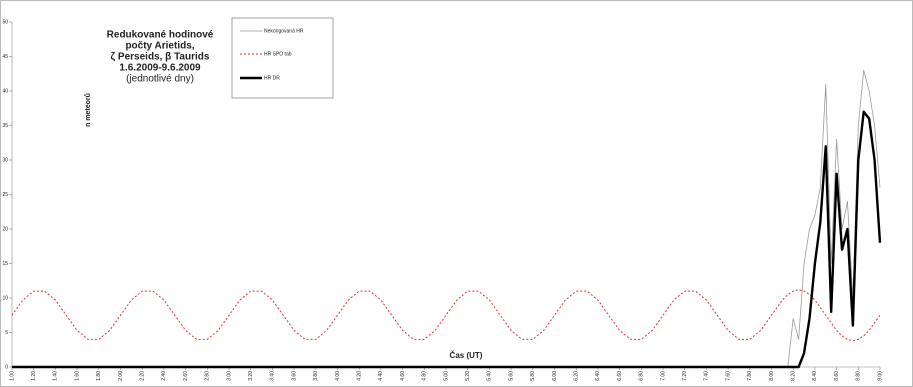 The width and height of the screenshot is (913, 387). I want to click on x-tick-label: 8.80, so click(859, 376).